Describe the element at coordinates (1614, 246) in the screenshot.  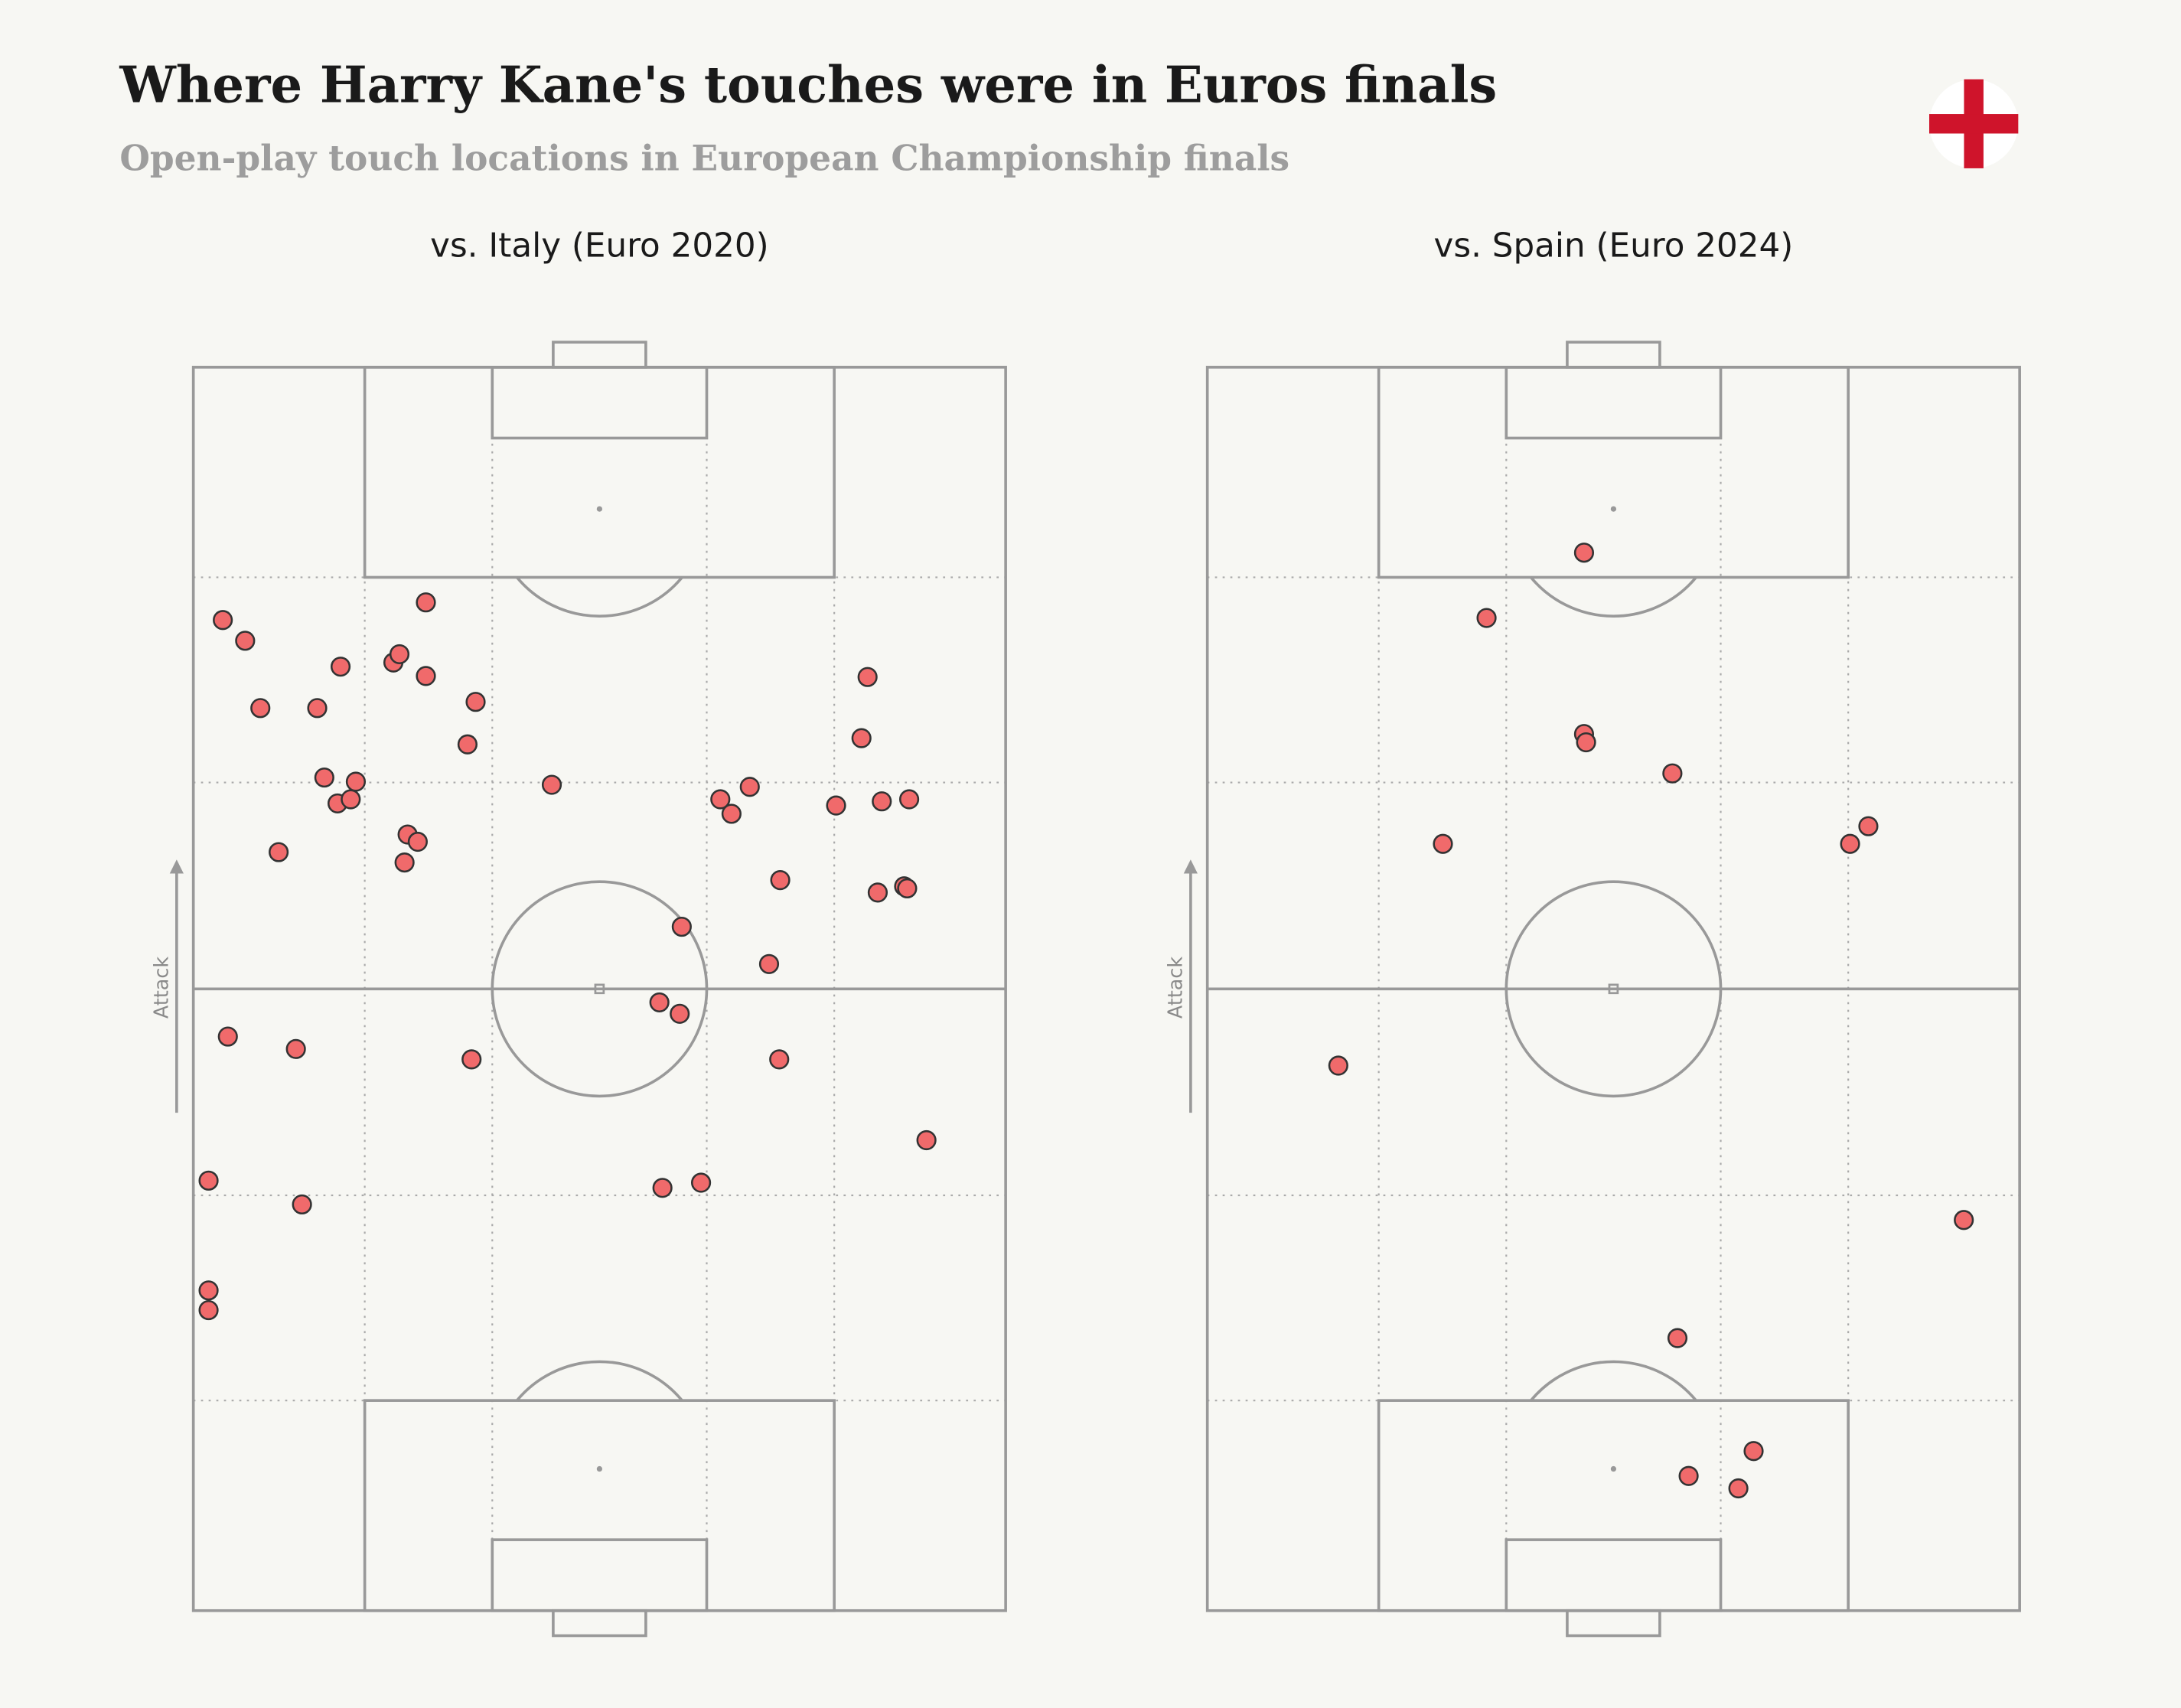
I see `chart-title: vs. Spain (Euro 2024)` at that location.